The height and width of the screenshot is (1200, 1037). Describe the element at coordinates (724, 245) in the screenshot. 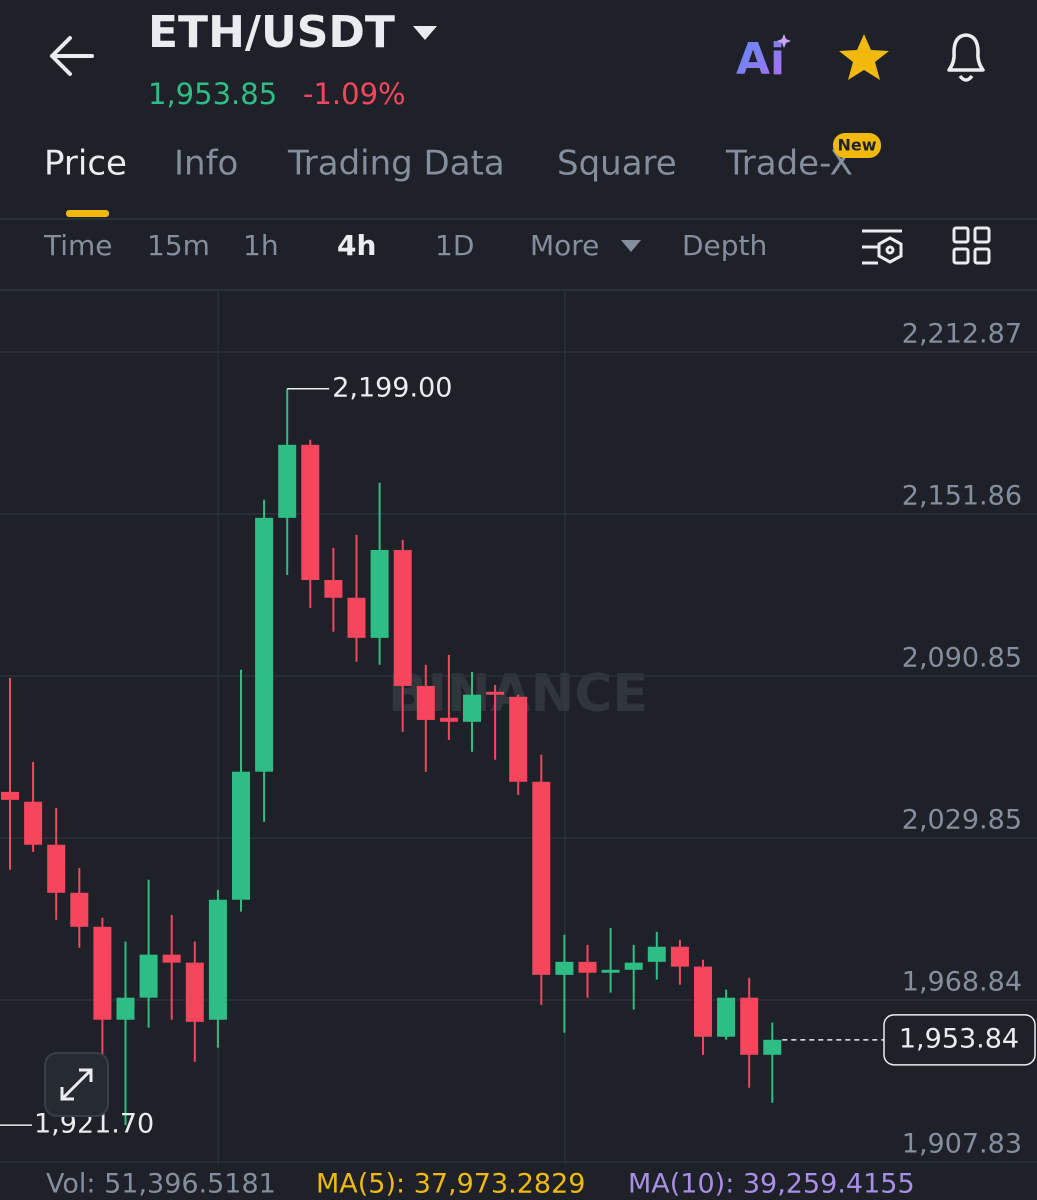

I see `interval: Depth` at that location.